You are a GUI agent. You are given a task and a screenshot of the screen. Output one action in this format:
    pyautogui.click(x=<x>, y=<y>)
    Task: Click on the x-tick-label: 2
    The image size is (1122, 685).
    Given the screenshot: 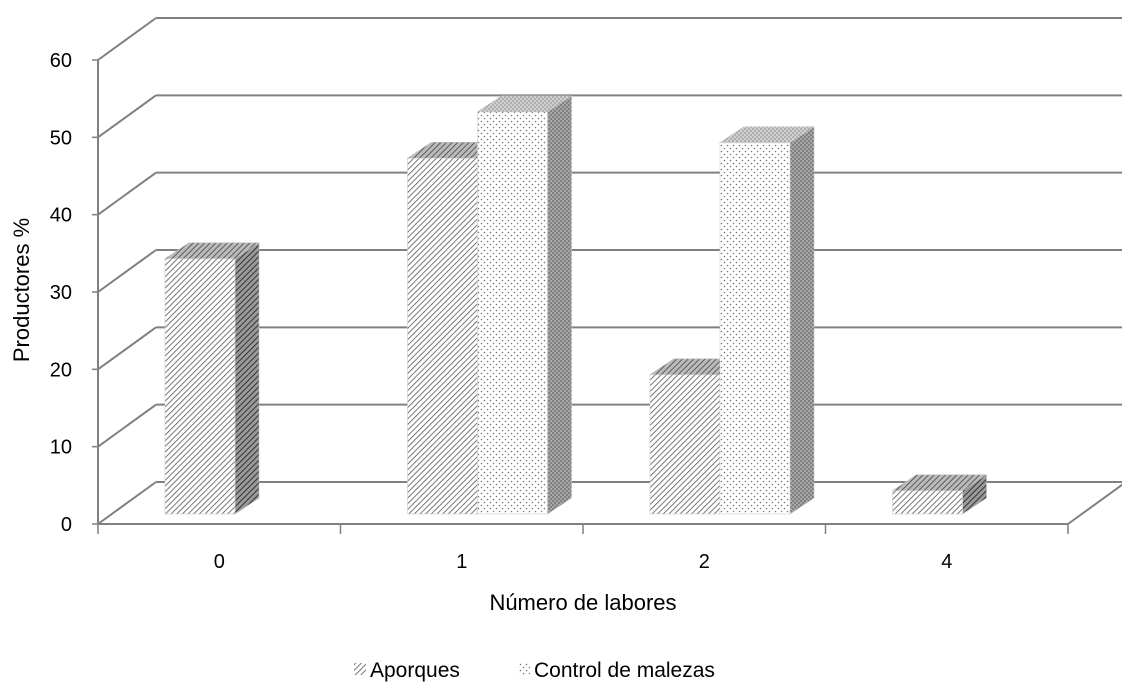 What is the action you would take?
    pyautogui.click(x=704, y=562)
    